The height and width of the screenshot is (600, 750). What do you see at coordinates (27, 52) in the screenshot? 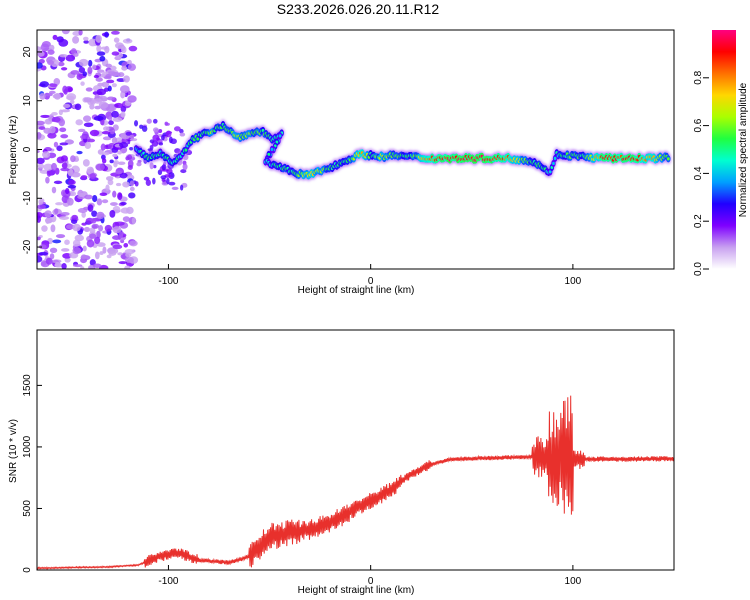
I see `y-tick-label: 20` at bounding box center [27, 52].